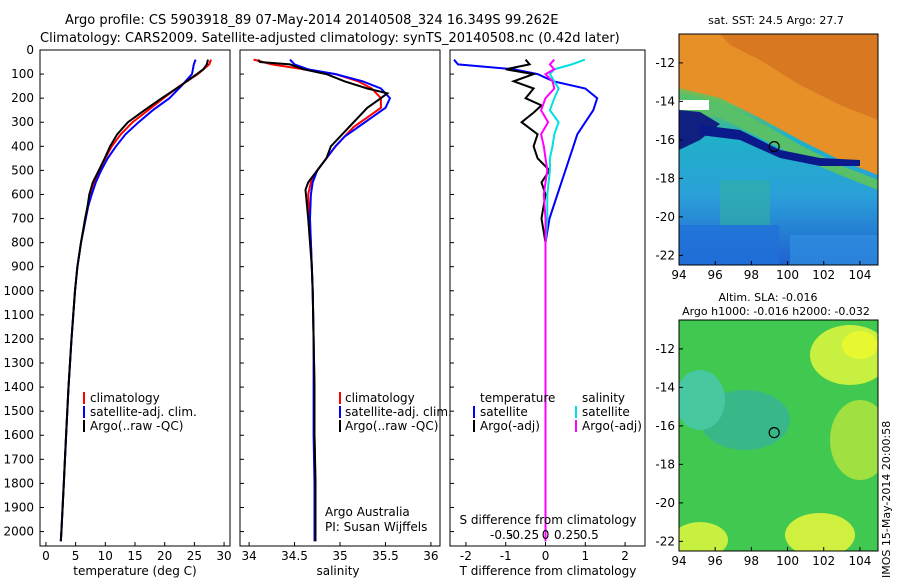 The height and width of the screenshot is (580, 900). Describe the element at coordinates (294, 556) in the screenshot. I see `x-tick-label: 34.5` at that location.